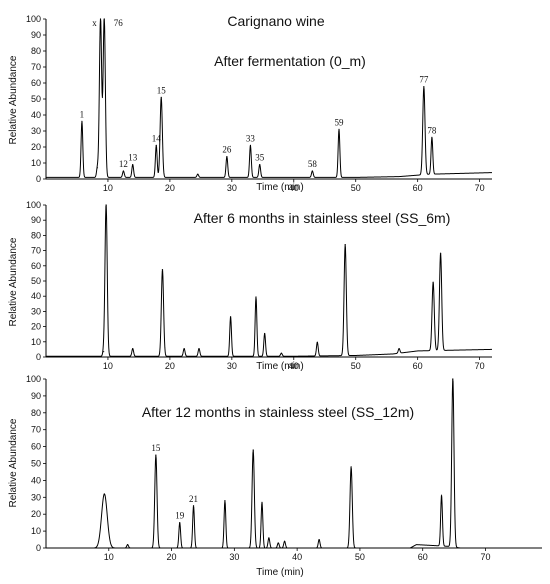 This screenshot has width=550, height=584. What do you see at coordinates (424, 80) in the screenshot?
I see `peak-label: 77` at bounding box center [424, 80].